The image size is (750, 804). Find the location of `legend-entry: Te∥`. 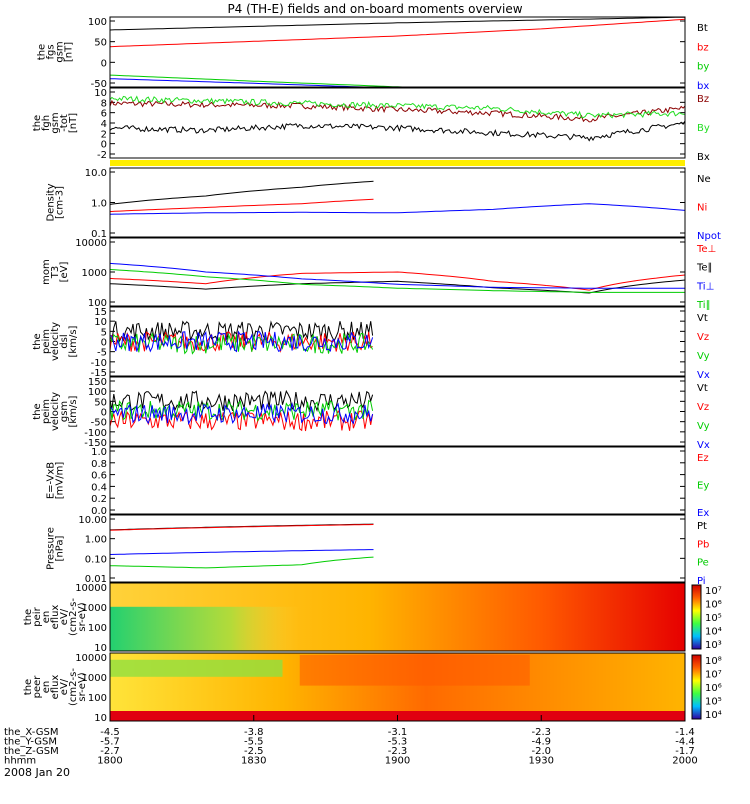

legend-entry: Te∥ is located at coordinates (704, 268).